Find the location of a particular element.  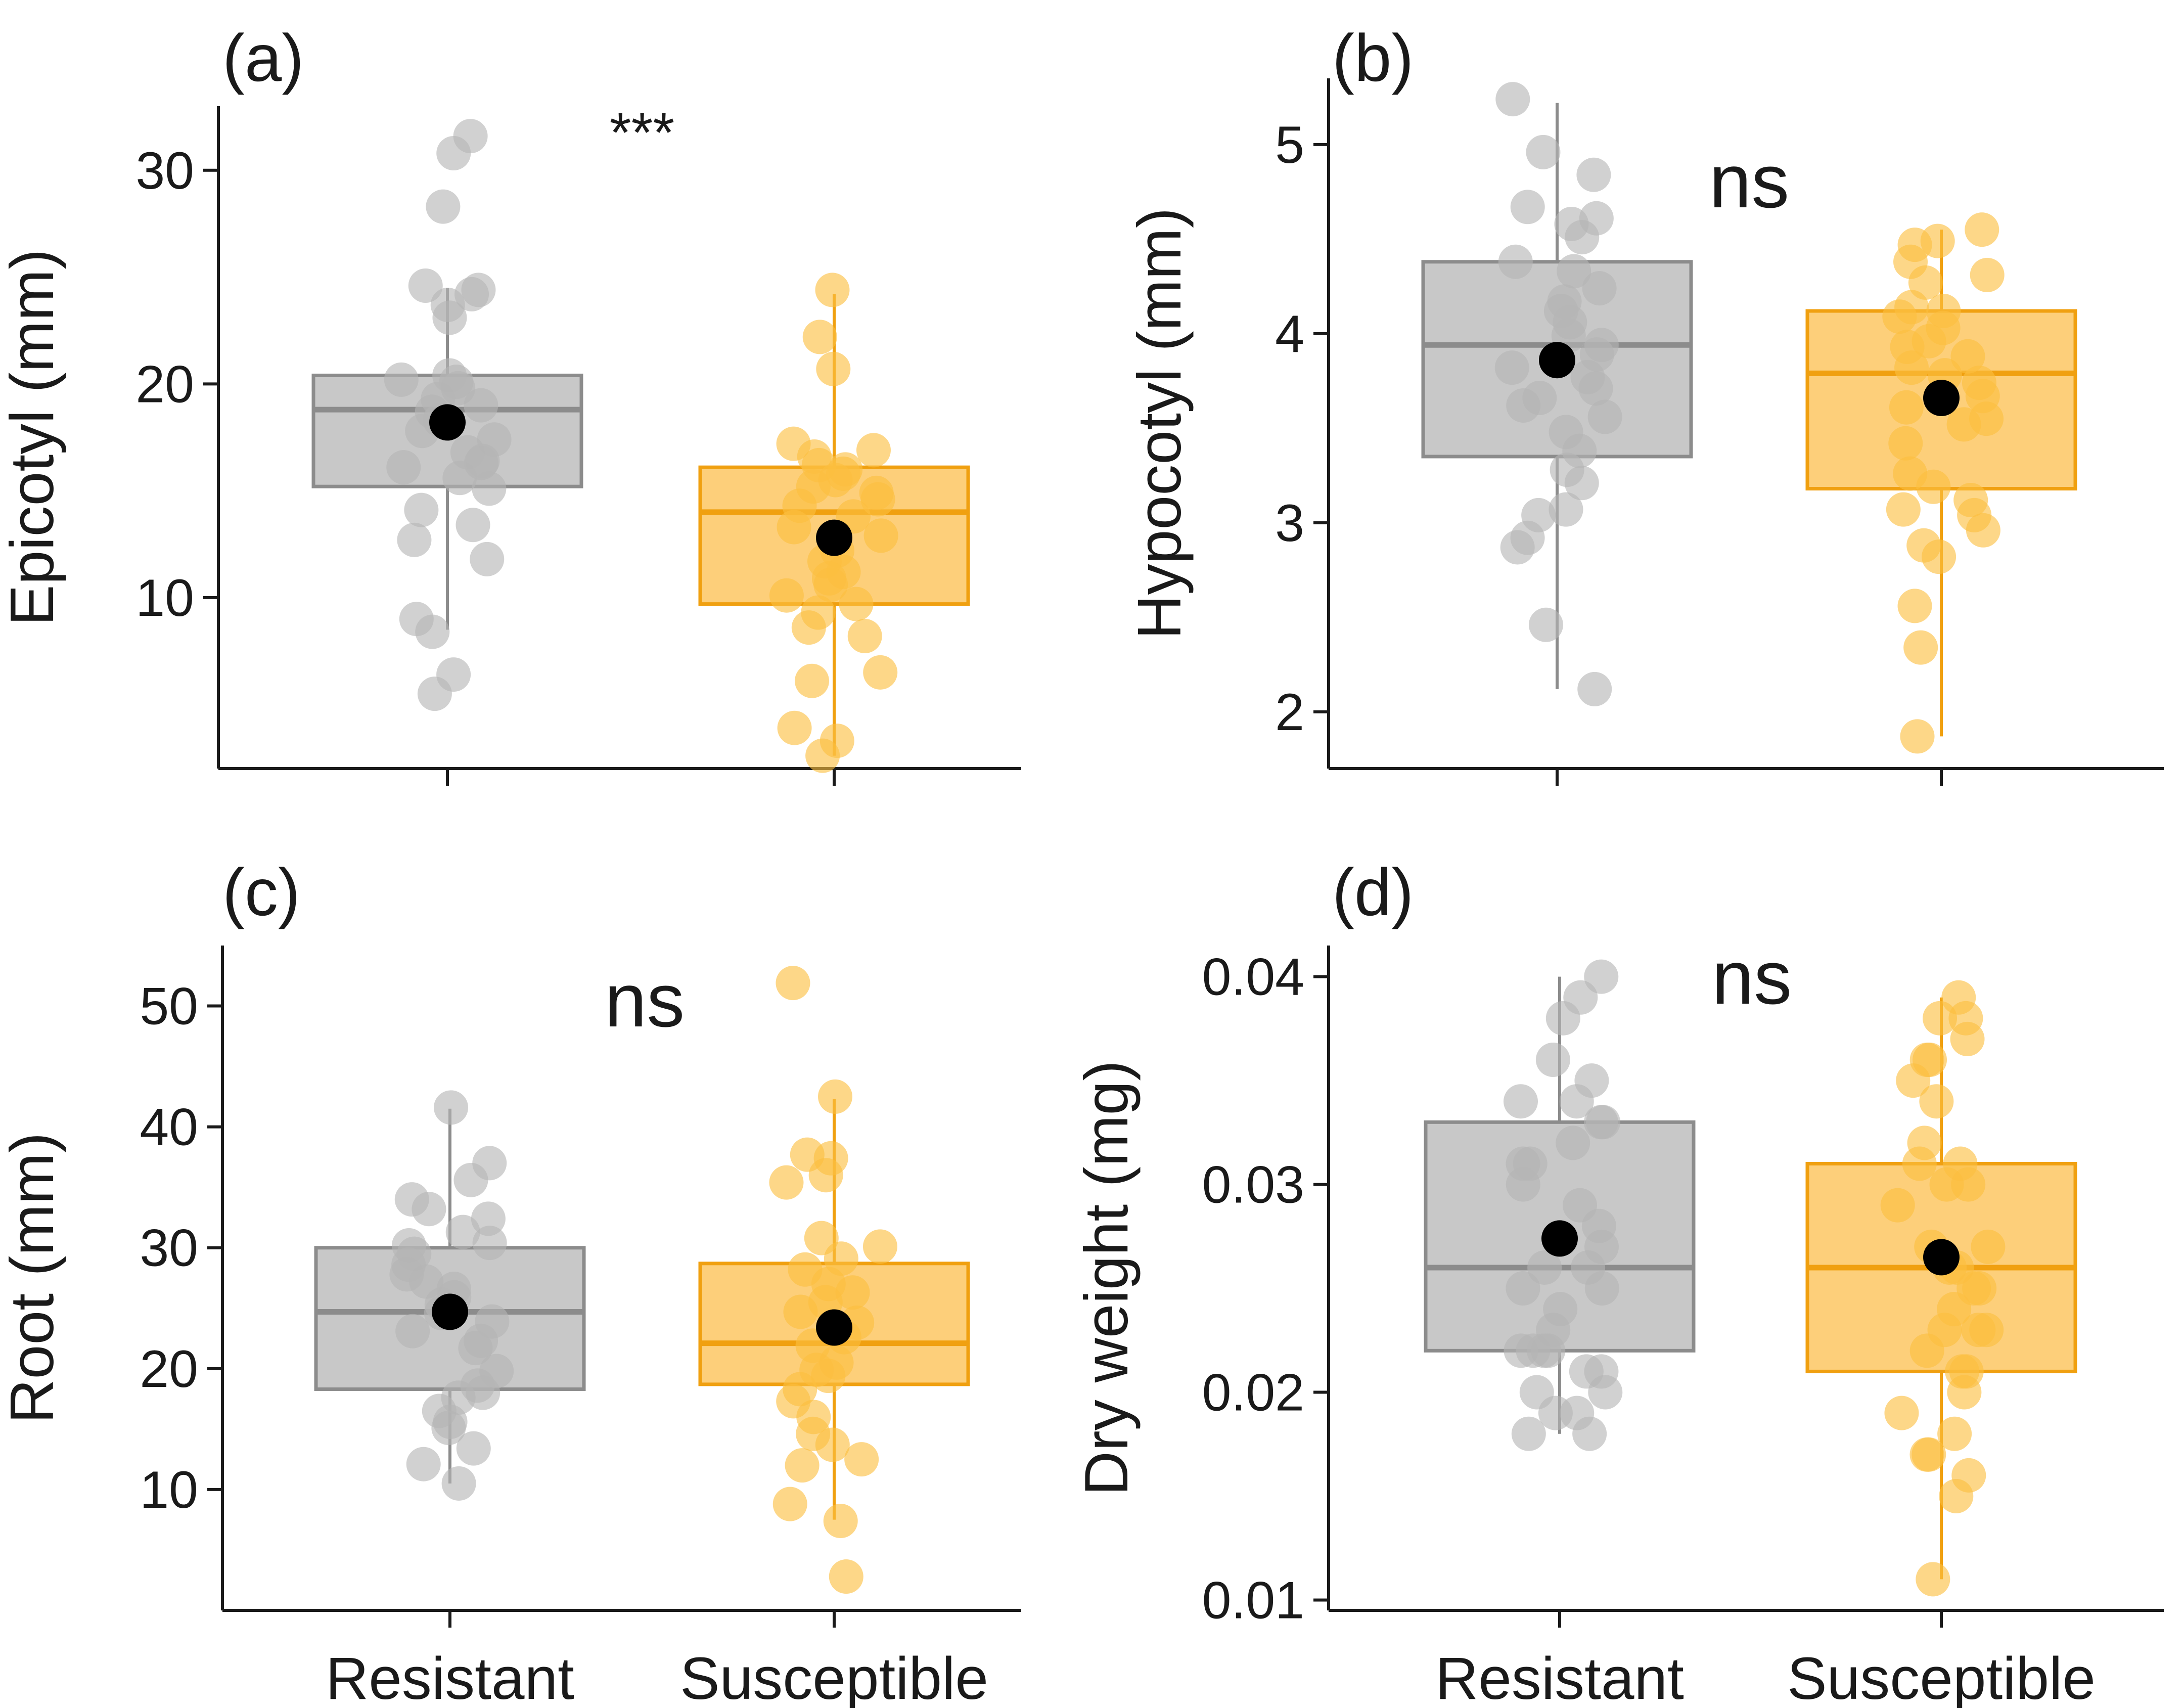

y-axis-title: Dry weight (mg) is located at coordinates (1106, 1278).